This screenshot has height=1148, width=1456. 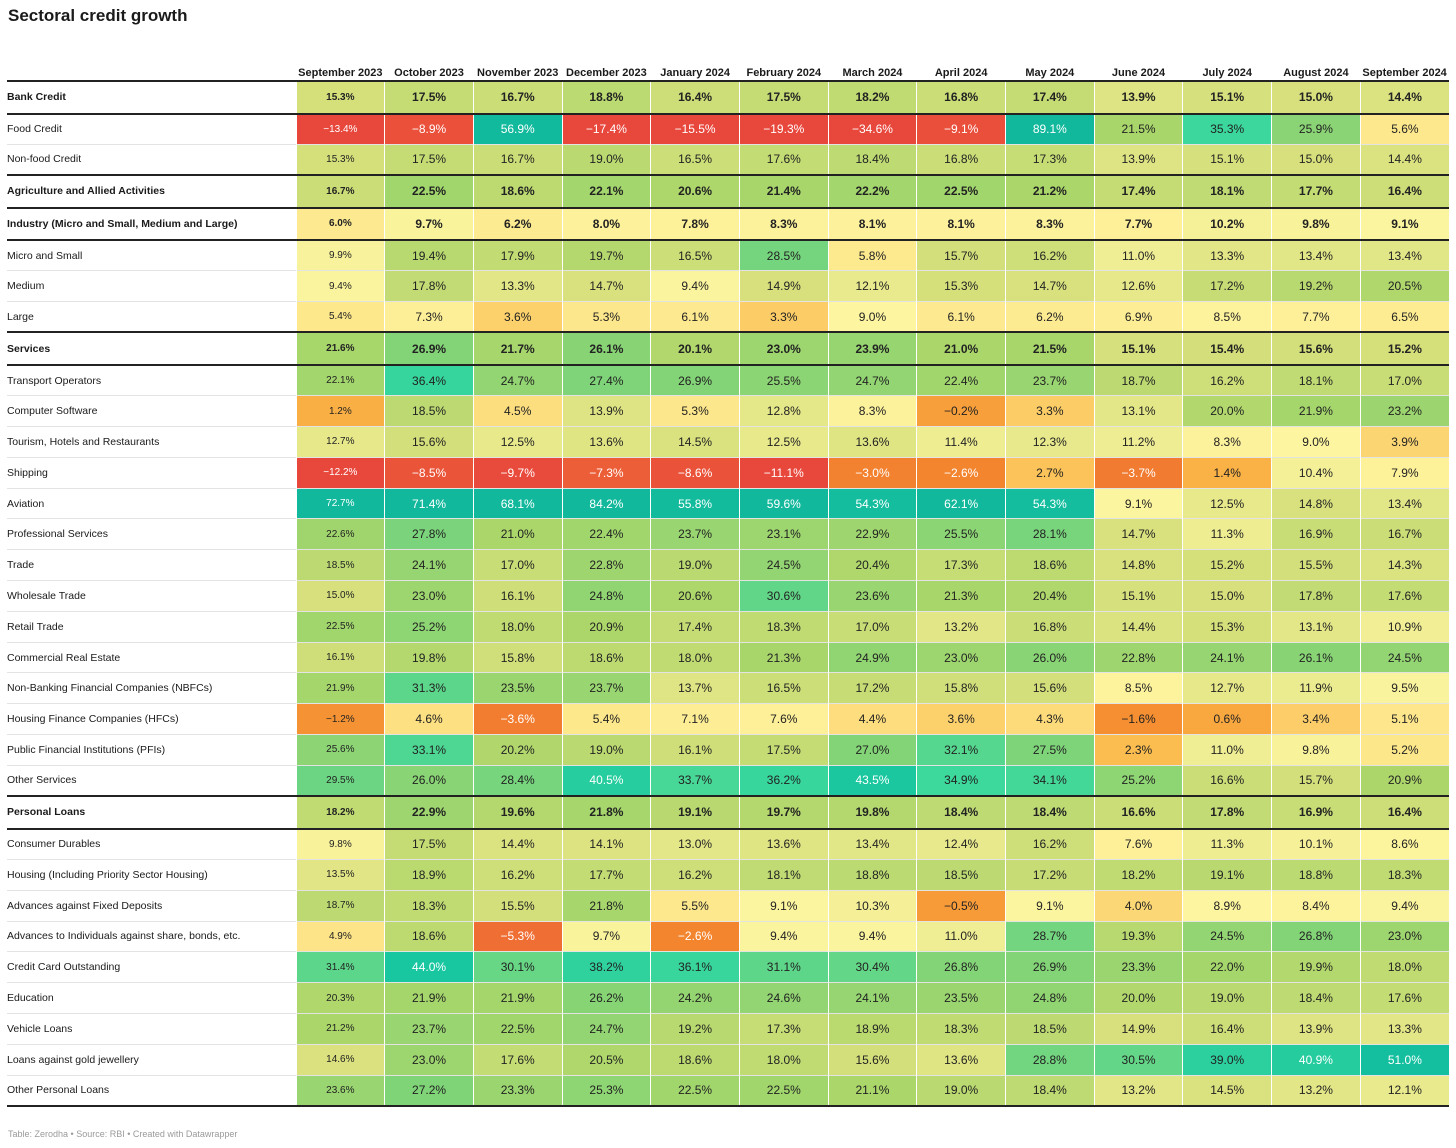 I want to click on heat-cell: 13.9%, so click(x=1138, y=97).